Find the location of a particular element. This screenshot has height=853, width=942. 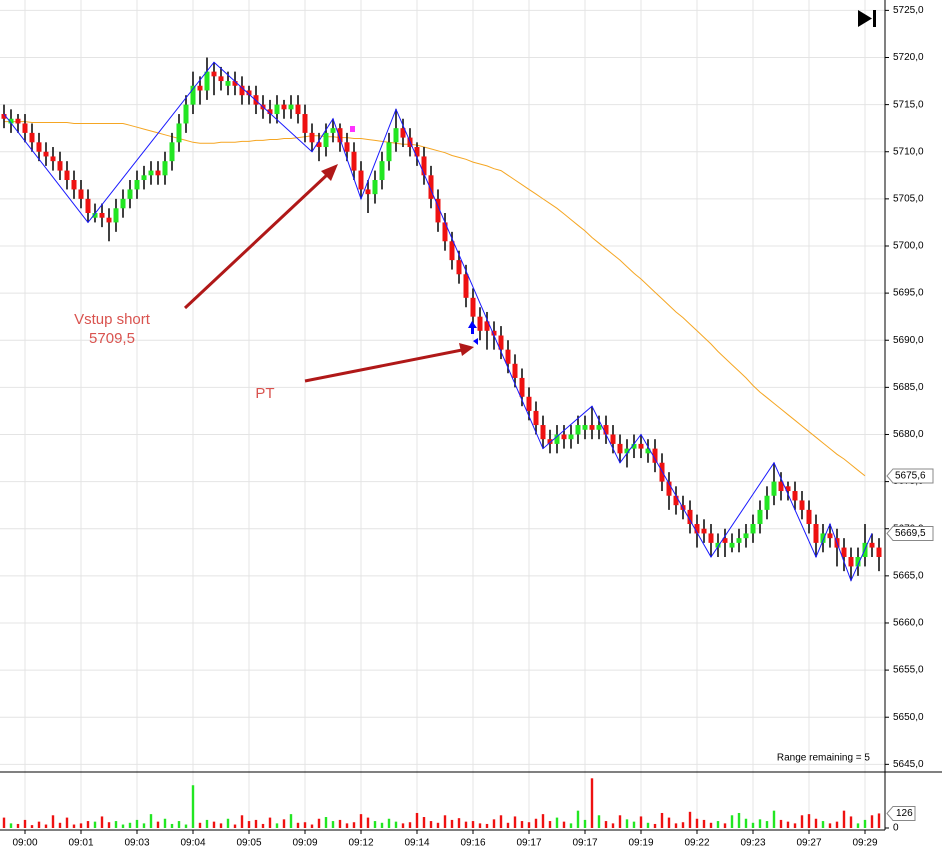

signal-arrow is located at coordinates (472, 327).